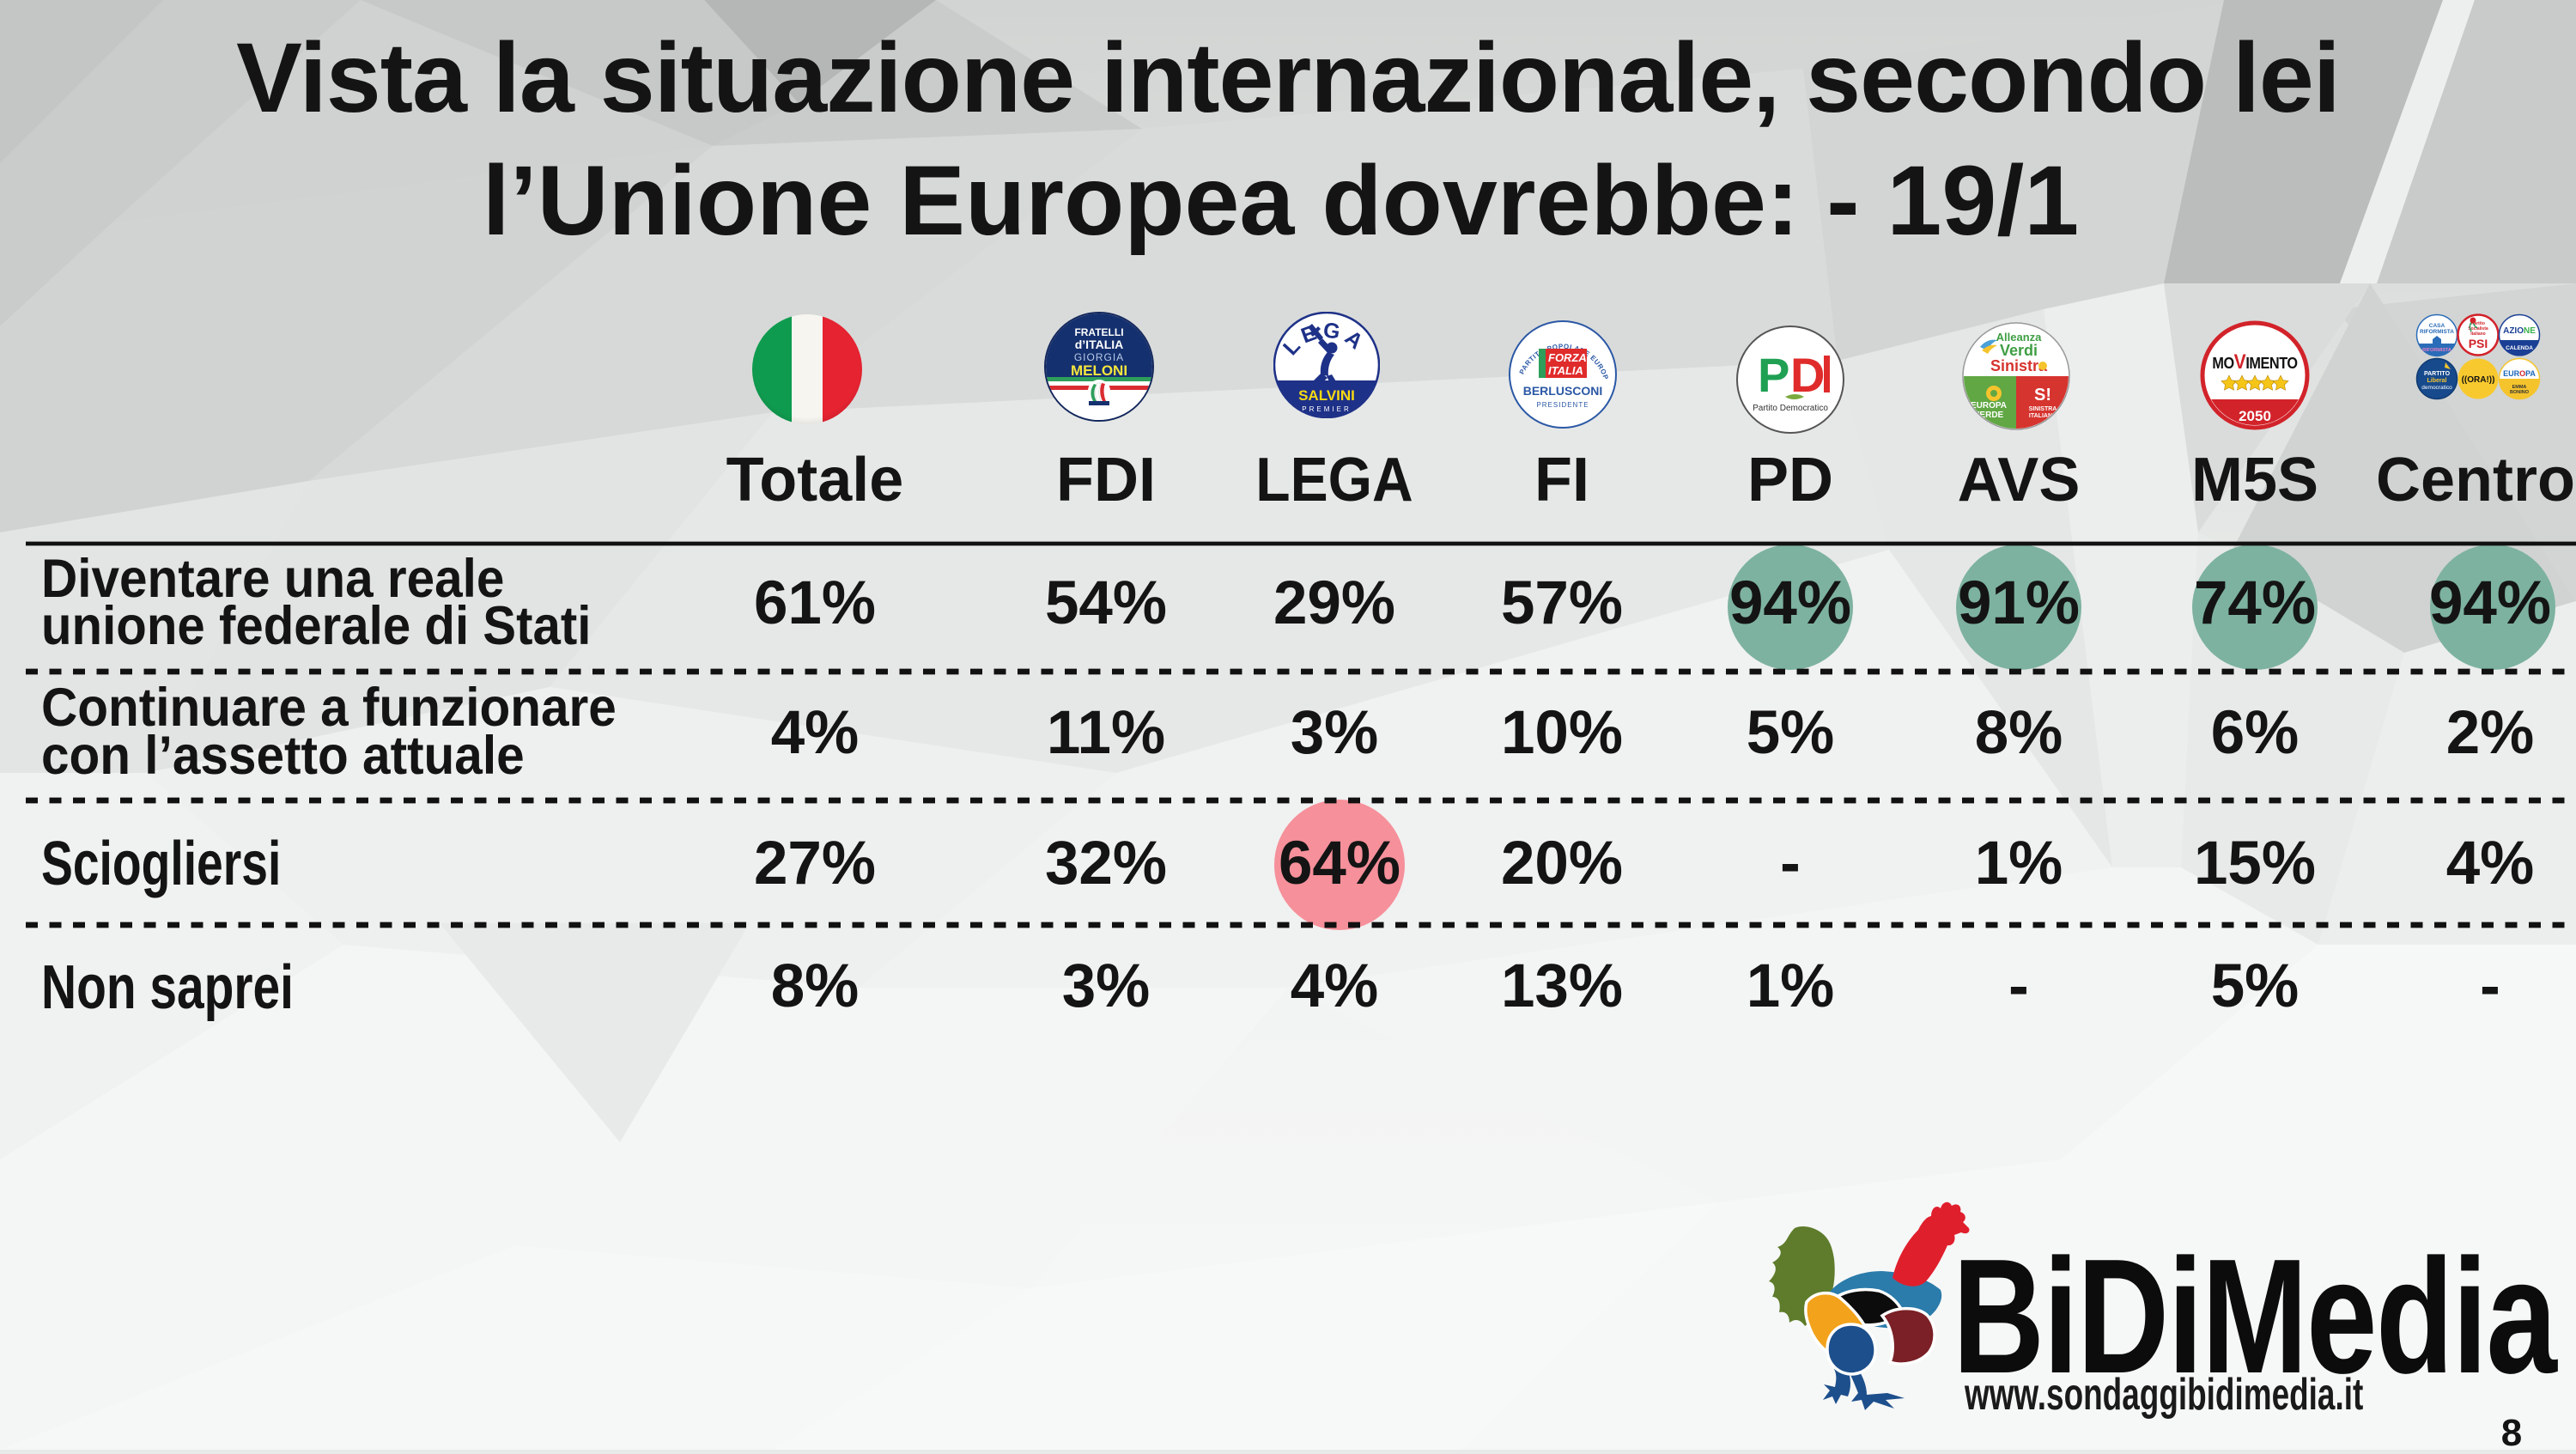 This screenshot has width=2576, height=1454. I want to click on svg-text: ITALIA, so click(1565, 370).